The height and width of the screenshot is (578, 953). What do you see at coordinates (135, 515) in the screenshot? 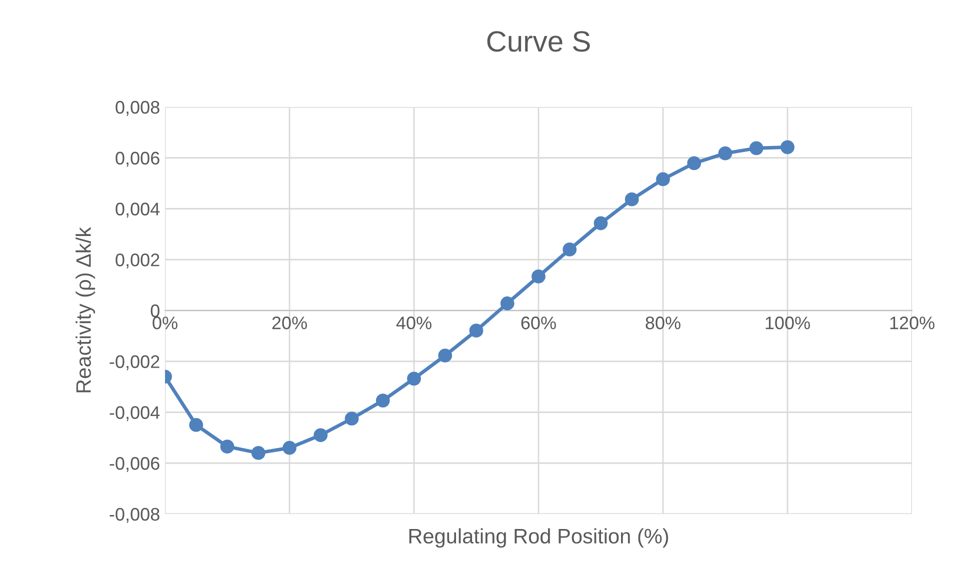
I see `y-tick-label: -0,008` at bounding box center [135, 515].